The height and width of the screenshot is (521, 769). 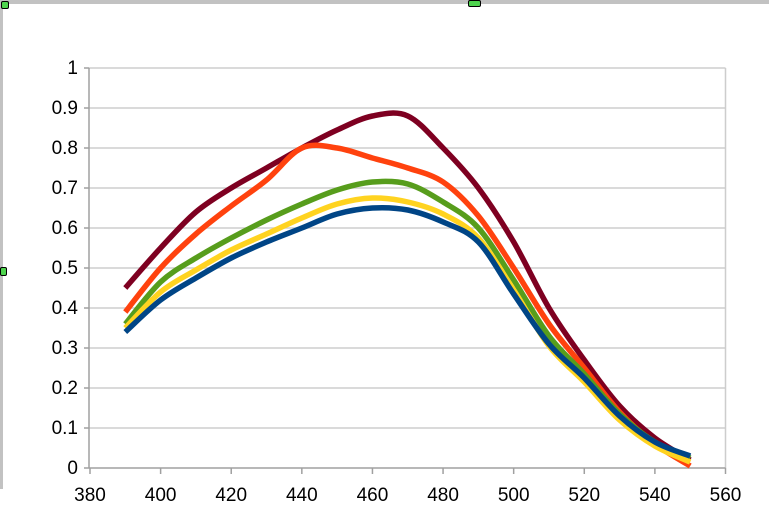 What do you see at coordinates (90, 495) in the screenshot?
I see `x-tick-label: 380` at bounding box center [90, 495].